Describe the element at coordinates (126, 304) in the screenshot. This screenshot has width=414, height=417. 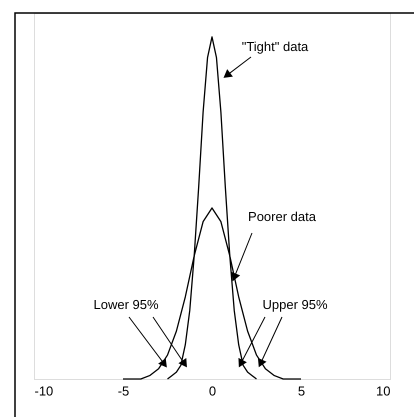
I see `annotation: Lower 95%` at that location.